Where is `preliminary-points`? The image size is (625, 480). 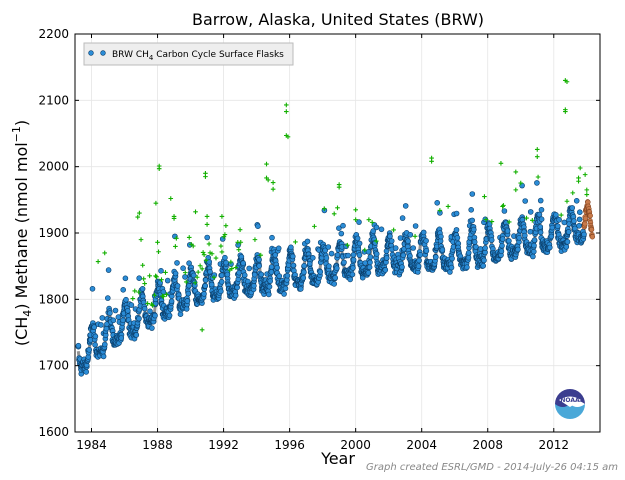
preliminary-points is located at coordinates (588, 219).